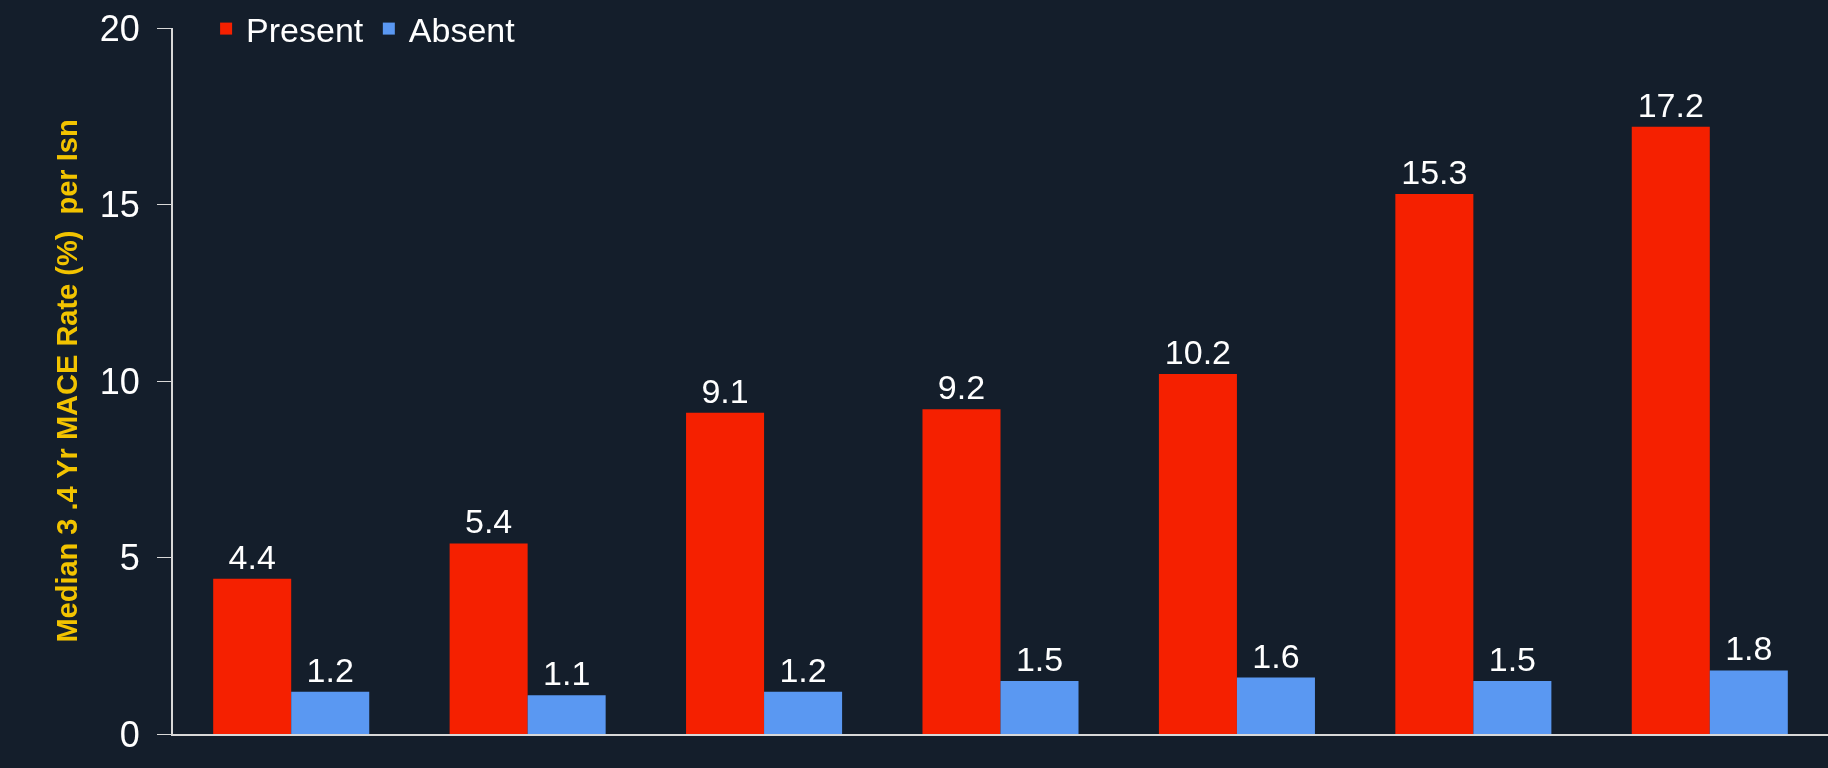 This screenshot has width=1828, height=768. Describe the element at coordinates (1434, 171) in the screenshot. I see `data-label: 15.3` at that location.